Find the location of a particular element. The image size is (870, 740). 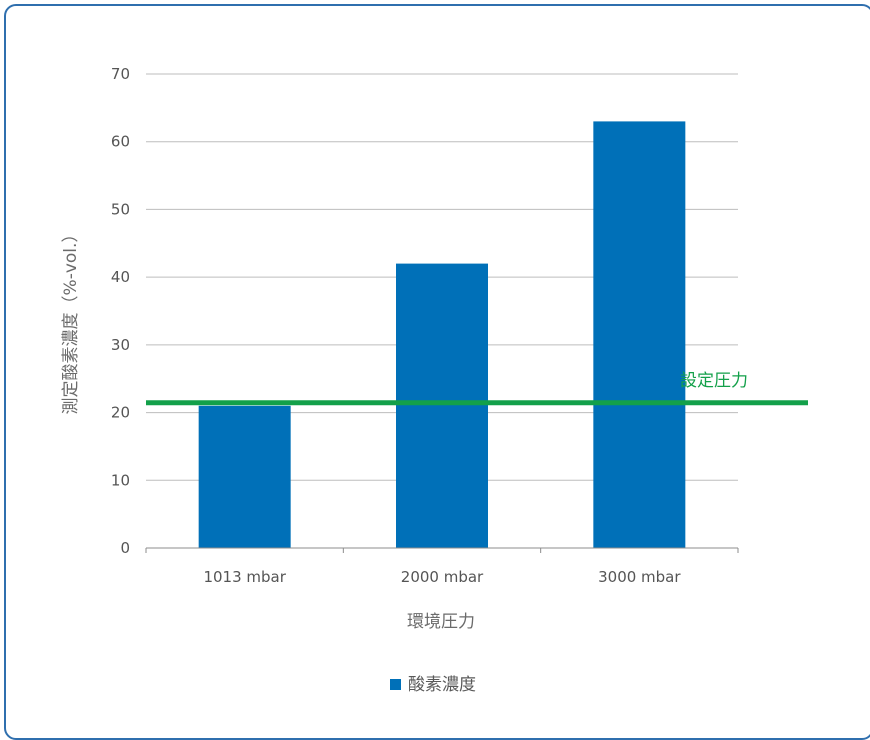

reference-line-label: 設定圧力 is located at coordinates (714, 381).